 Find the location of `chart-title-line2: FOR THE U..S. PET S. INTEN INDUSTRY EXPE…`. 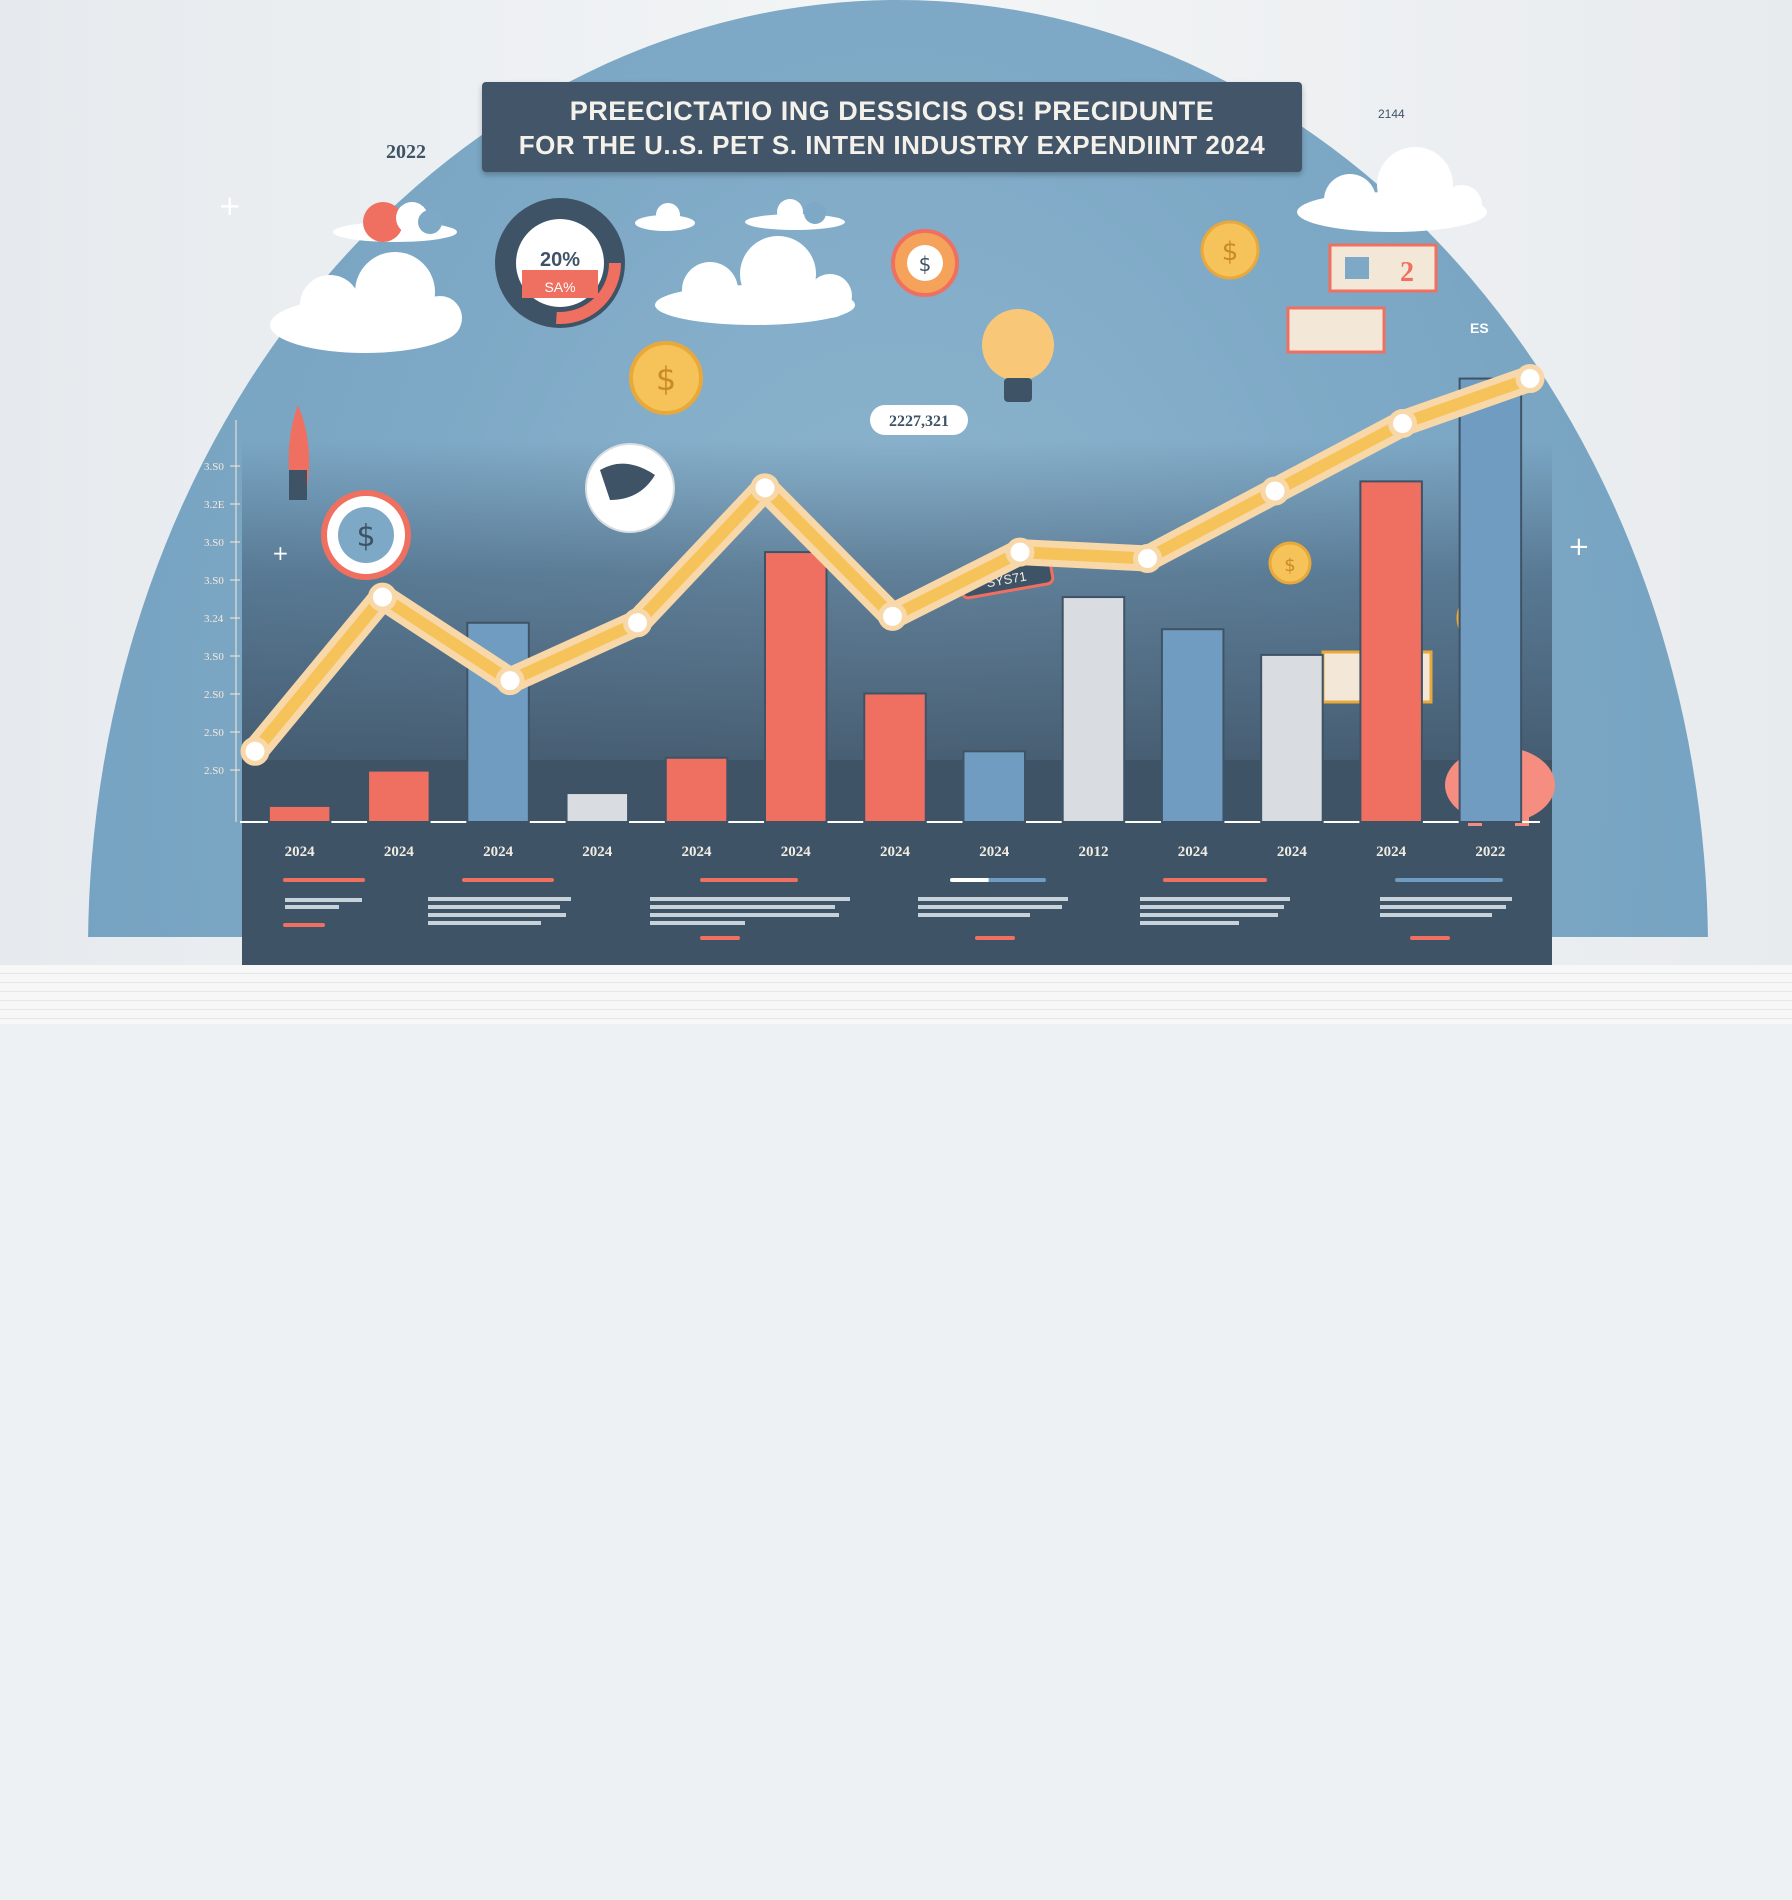

chart-title-line2: FOR THE U..S. PET S. INTEN INDUSTRY EXPE… is located at coordinates (892, 145).